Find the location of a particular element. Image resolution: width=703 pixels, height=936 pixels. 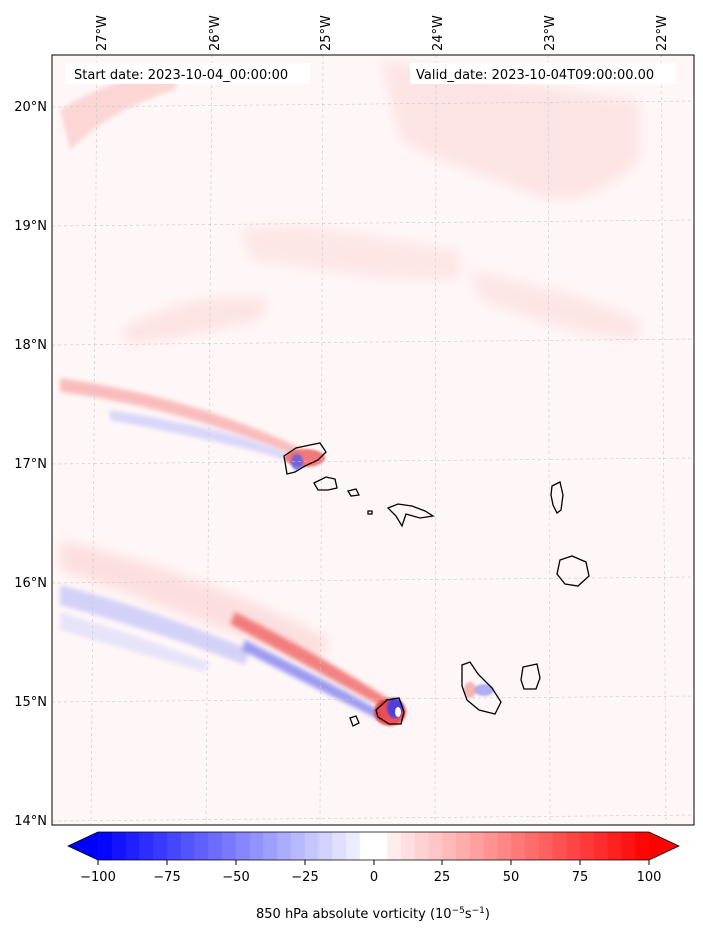

island-brava is located at coordinates (354, 721).